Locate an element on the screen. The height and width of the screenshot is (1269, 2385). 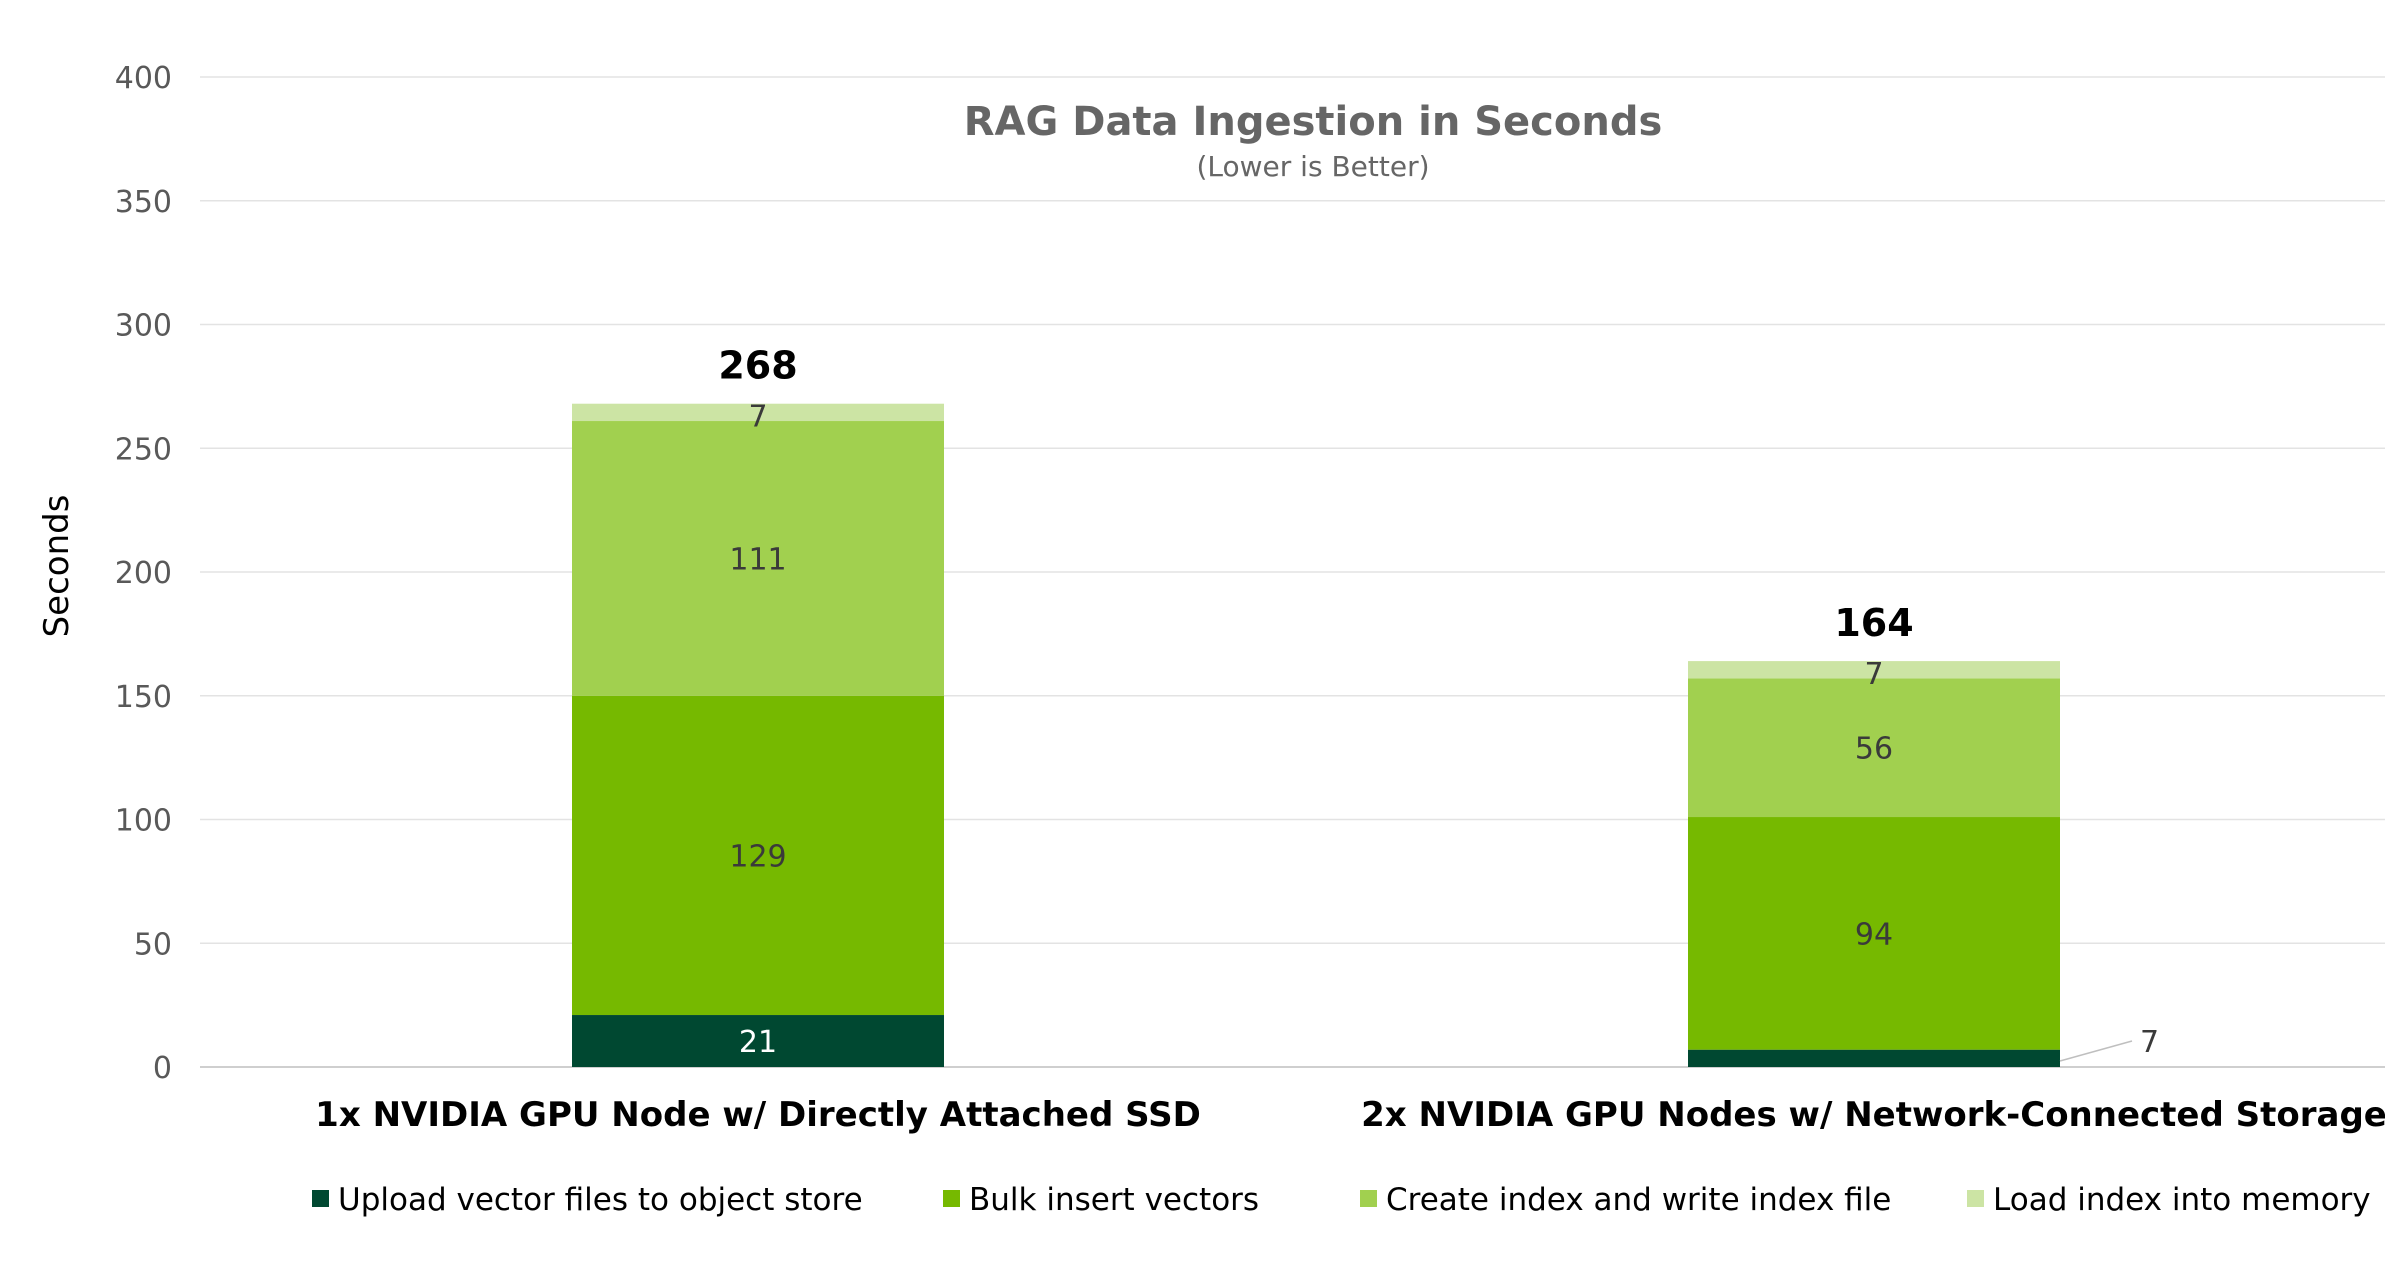
y-tick-label: 200 is located at coordinates (143, 573).